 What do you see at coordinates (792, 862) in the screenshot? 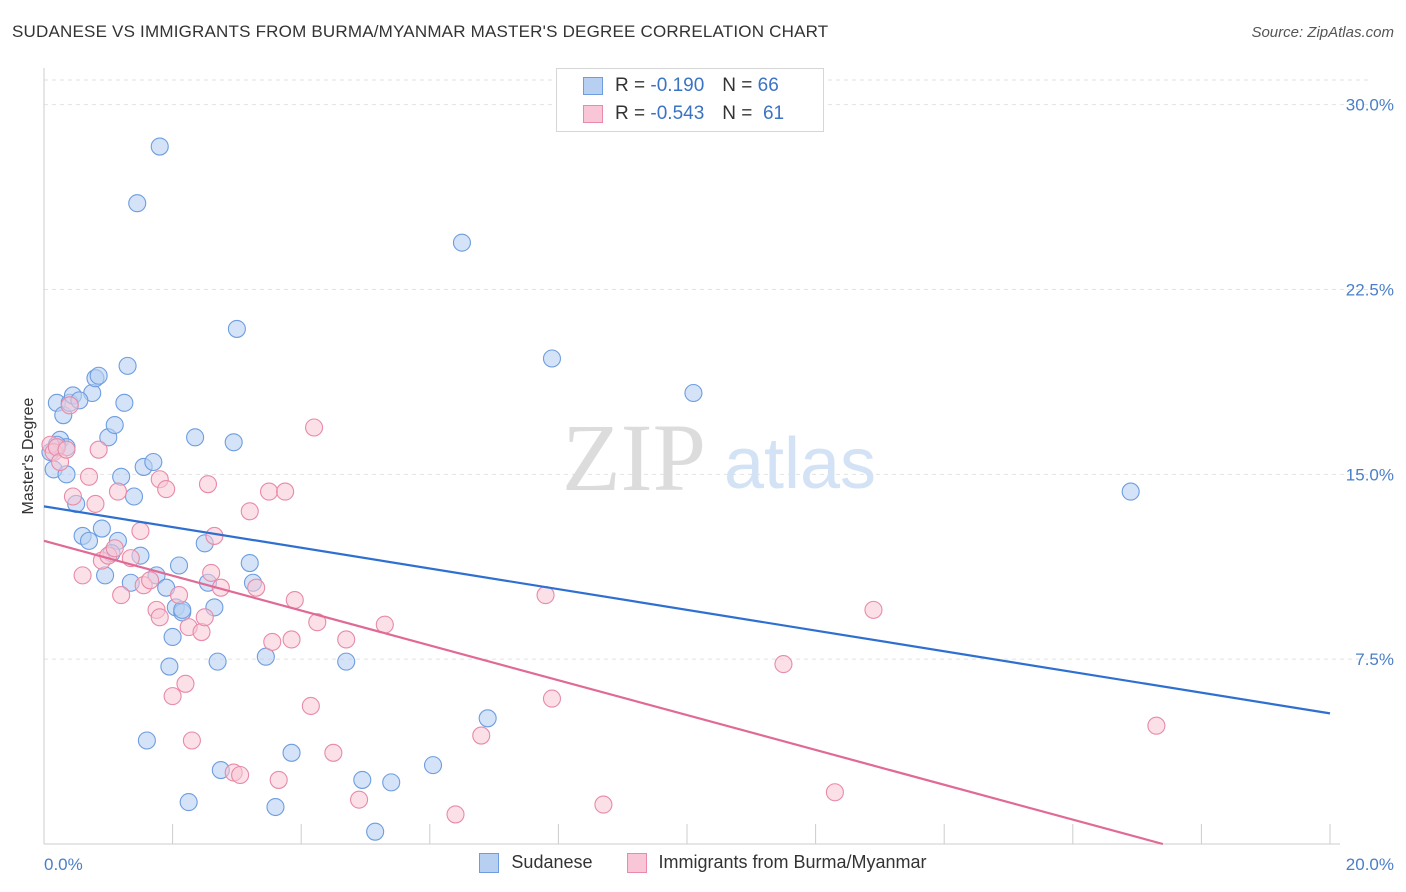
I see `legend-label-burma: Immigrants from Burma/Myanmar` at bounding box center [792, 862].